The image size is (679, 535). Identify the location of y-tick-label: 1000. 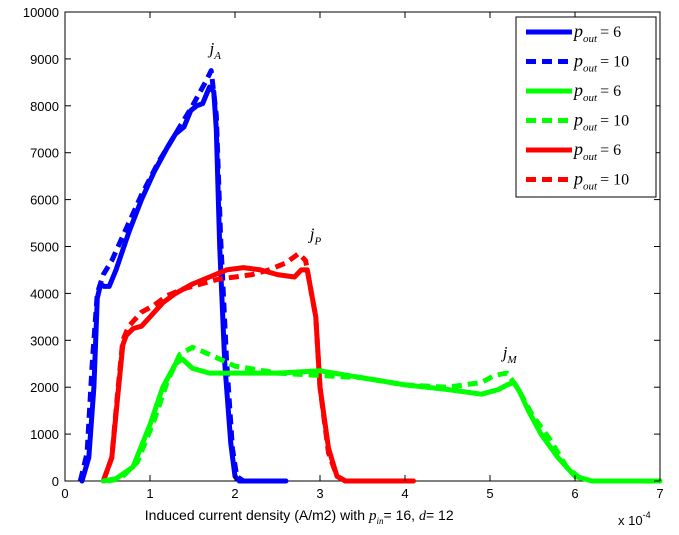
(44, 434).